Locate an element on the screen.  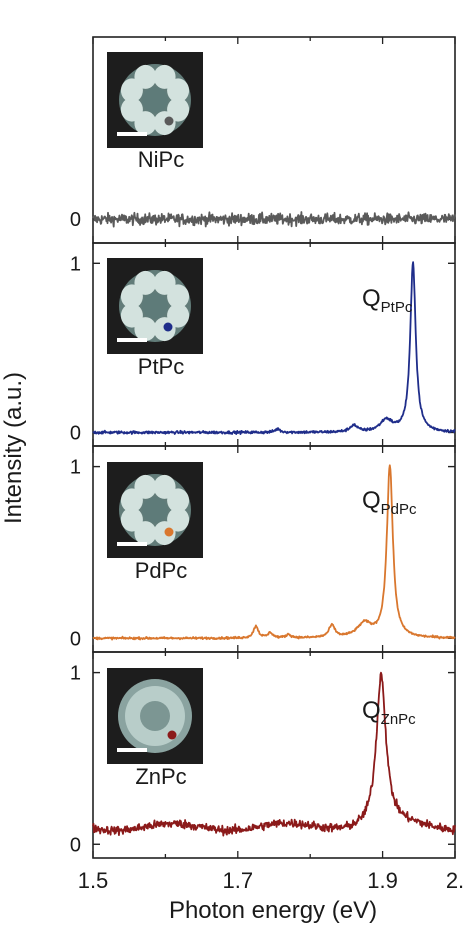
molecule-label: PtPc is located at coordinates (161, 366).